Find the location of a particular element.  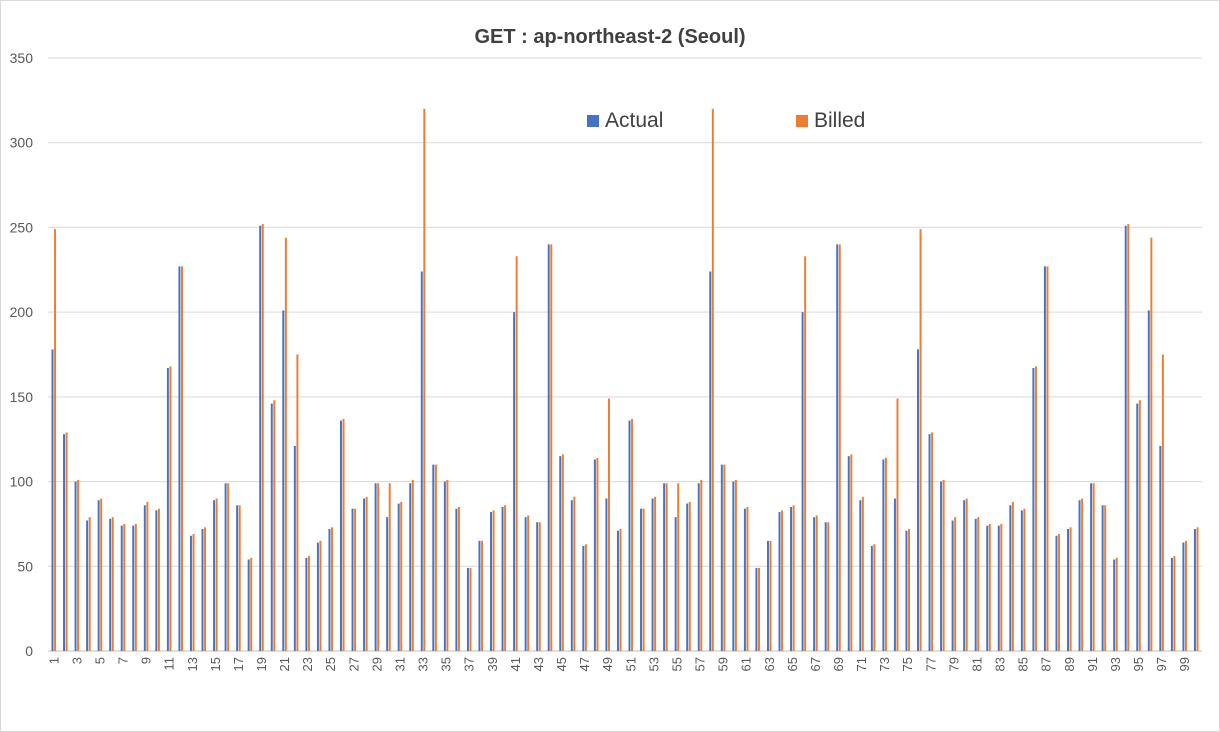

x-tick-label: 77 is located at coordinates (930, 664).